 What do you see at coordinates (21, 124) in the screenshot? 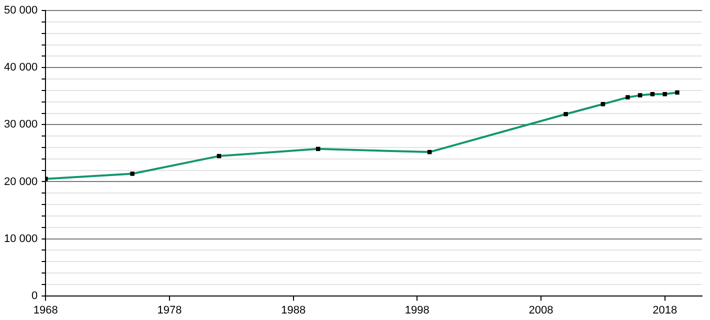
I see `y-tick-label: 30 000` at bounding box center [21, 124].